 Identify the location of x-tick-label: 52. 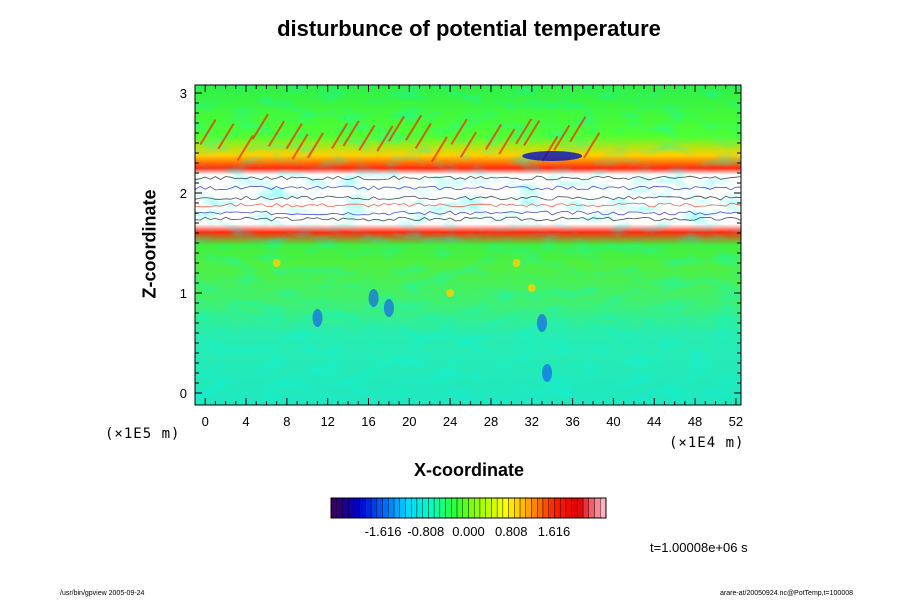
(736, 421).